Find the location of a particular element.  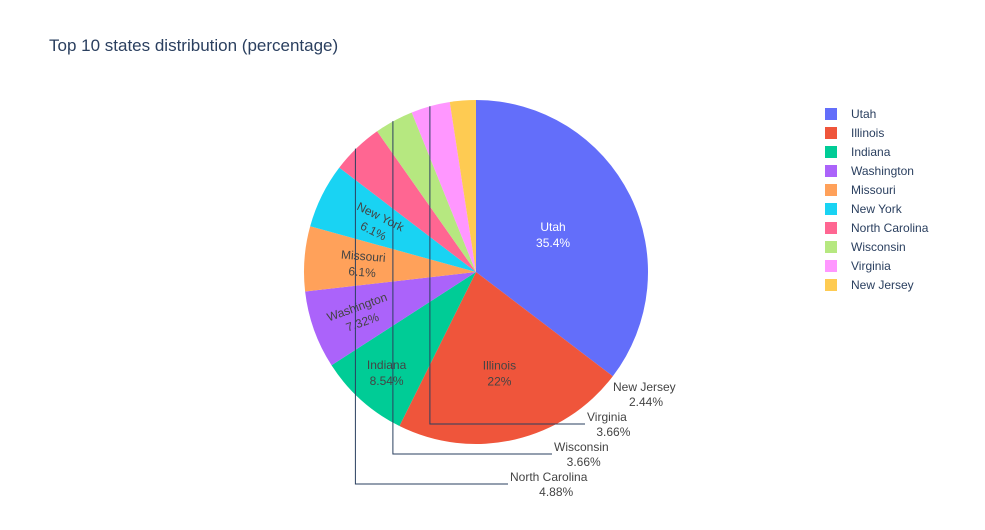

leader-line-wisconsin is located at coordinates (472, 288).